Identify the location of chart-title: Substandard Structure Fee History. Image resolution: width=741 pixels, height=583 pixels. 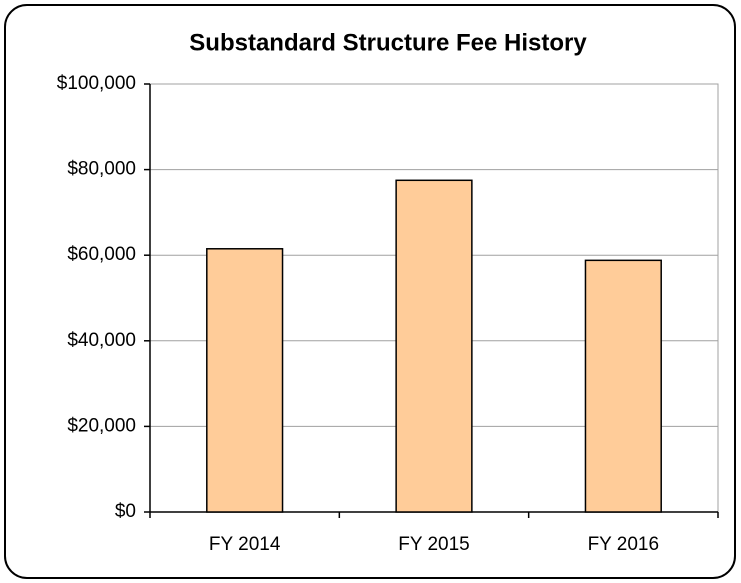
(388, 42).